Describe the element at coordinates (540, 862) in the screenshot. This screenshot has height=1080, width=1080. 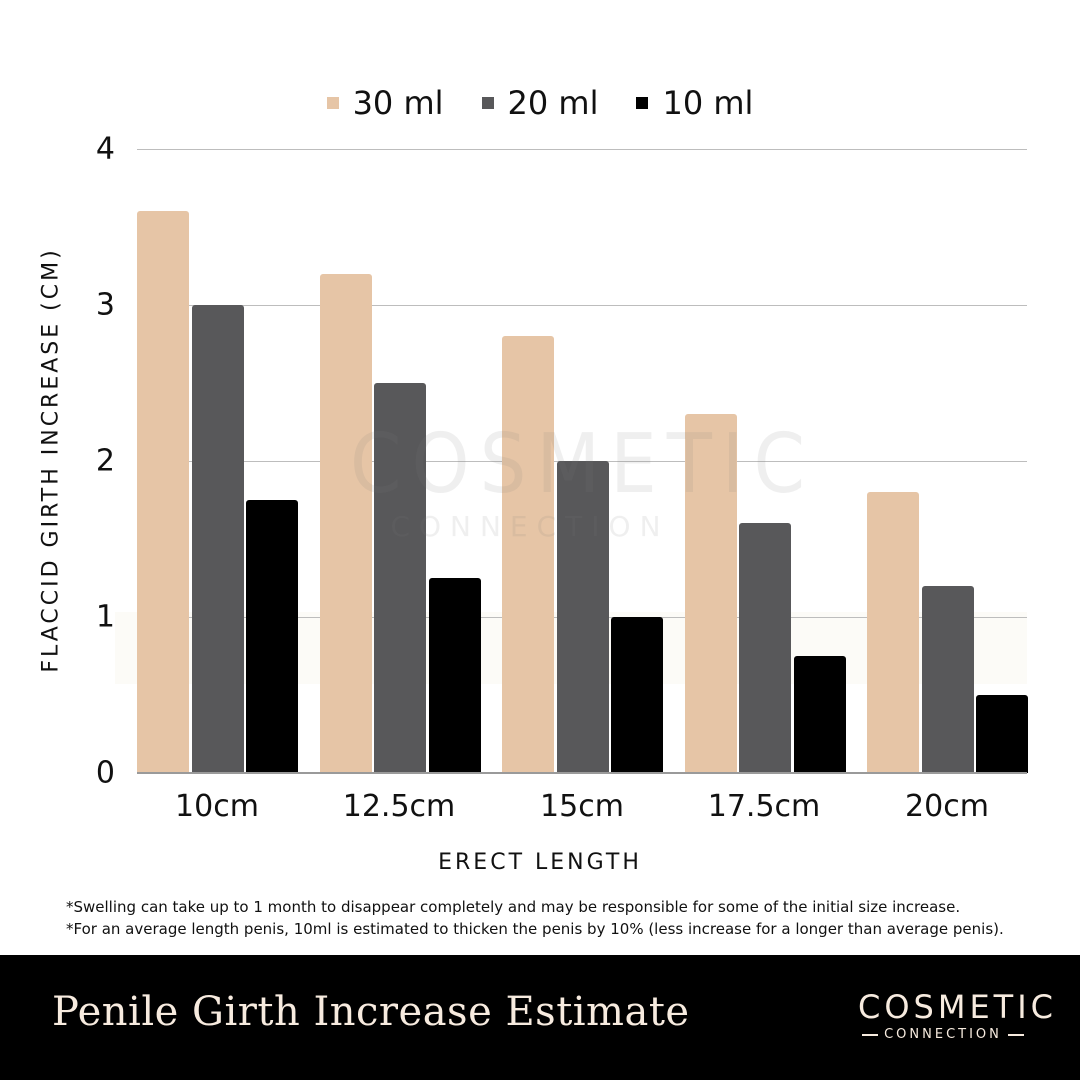
I see `x-axis-label: ERECT LENGTH` at that location.